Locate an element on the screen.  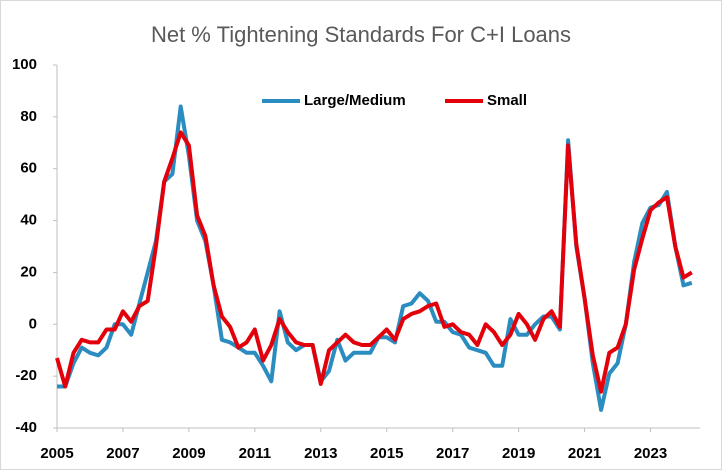
x-tick-label: 2013 is located at coordinates (320, 453).